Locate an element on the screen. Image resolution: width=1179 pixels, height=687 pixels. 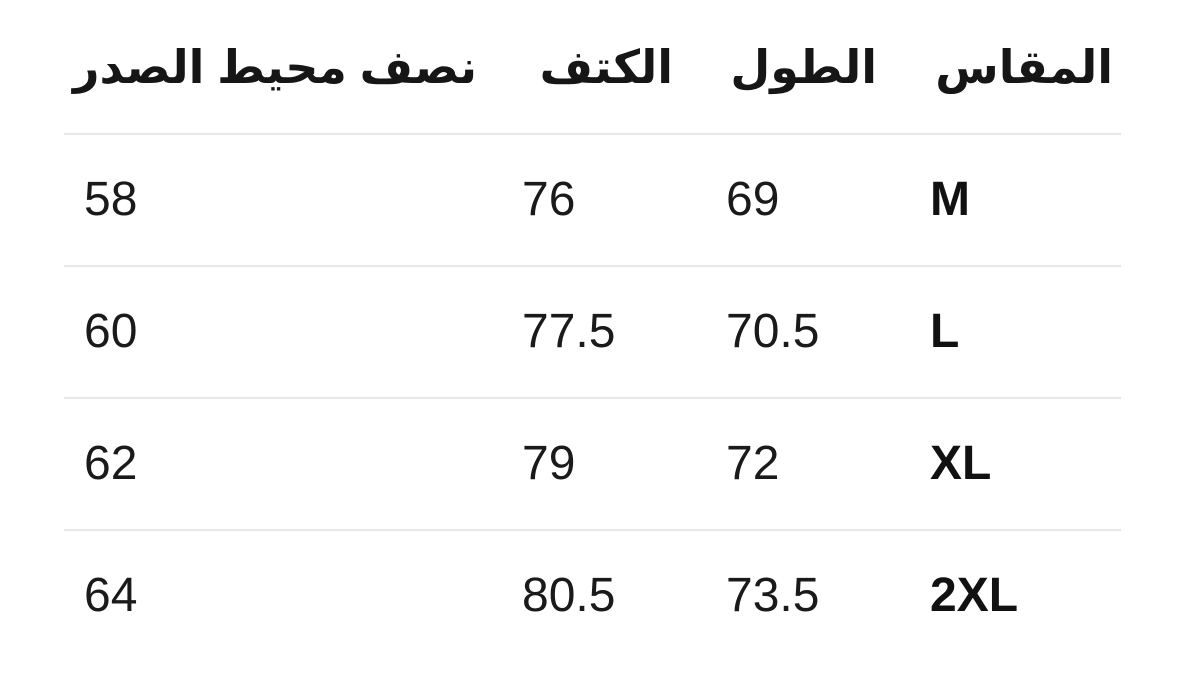
cell-size: XL is located at coordinates (961, 463).